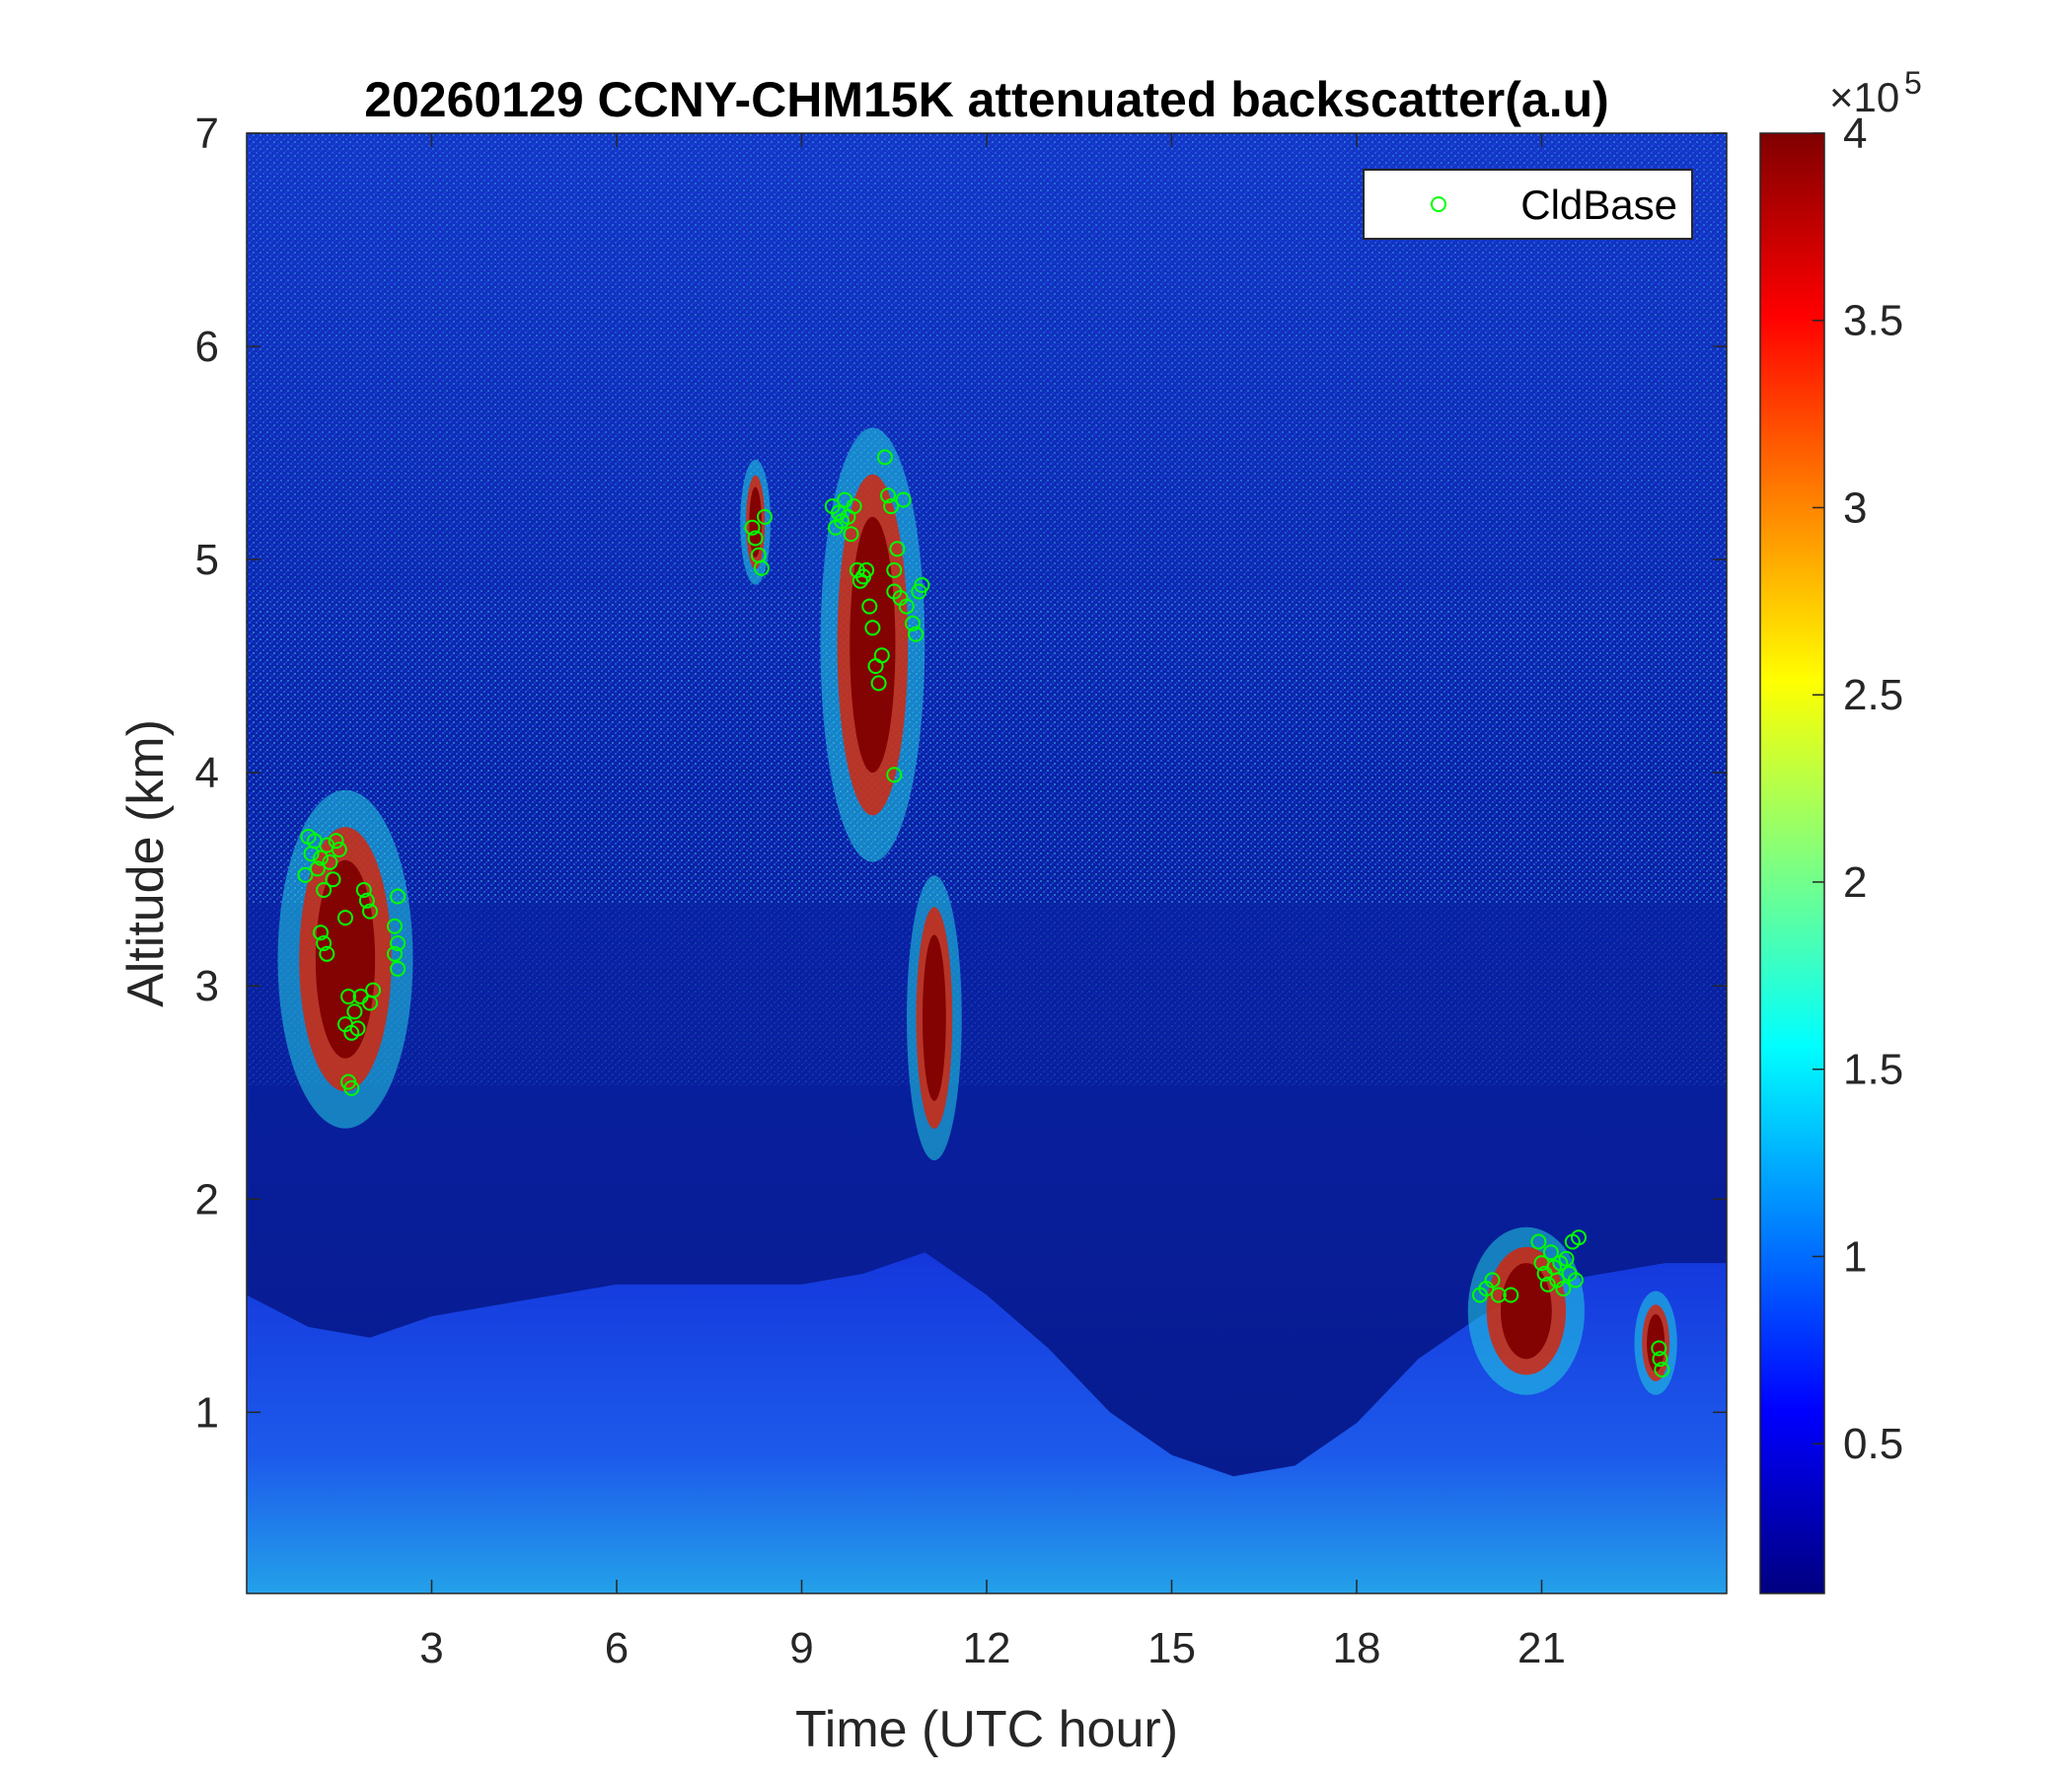 Image resolution: width=2072 pixels, height=1776 pixels. Describe the element at coordinates (207, 773) in the screenshot. I see `y-tick-label-3: 4` at that location.